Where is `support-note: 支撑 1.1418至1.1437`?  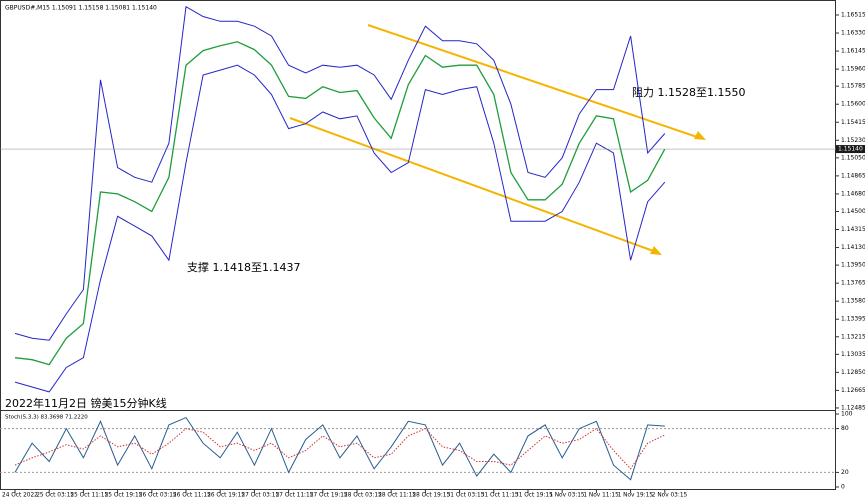 support-note: 支撑 1.1418至1.1437 is located at coordinates (243, 267).